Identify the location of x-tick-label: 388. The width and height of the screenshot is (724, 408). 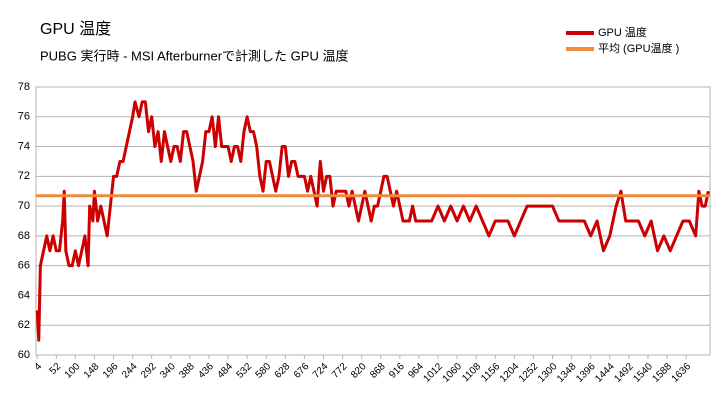
(187, 371).